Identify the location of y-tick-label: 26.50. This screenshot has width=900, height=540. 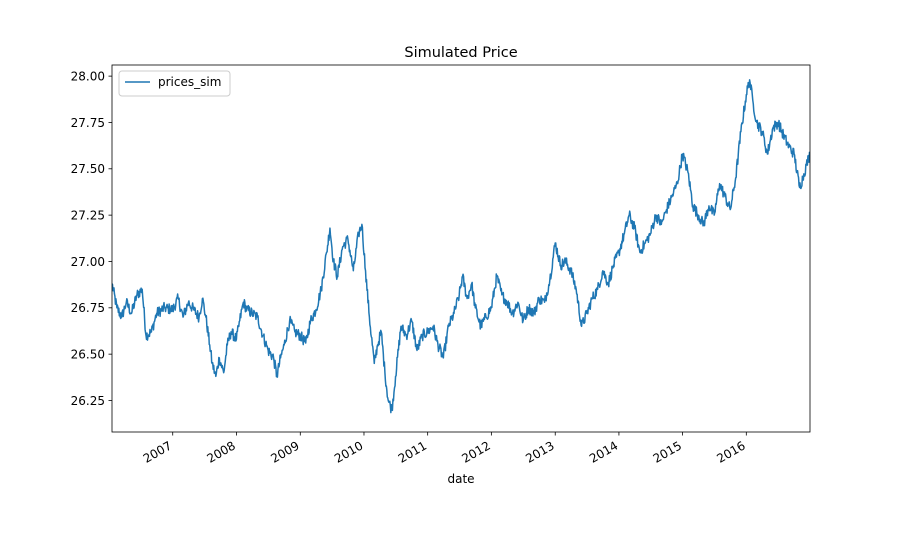
(88, 354).